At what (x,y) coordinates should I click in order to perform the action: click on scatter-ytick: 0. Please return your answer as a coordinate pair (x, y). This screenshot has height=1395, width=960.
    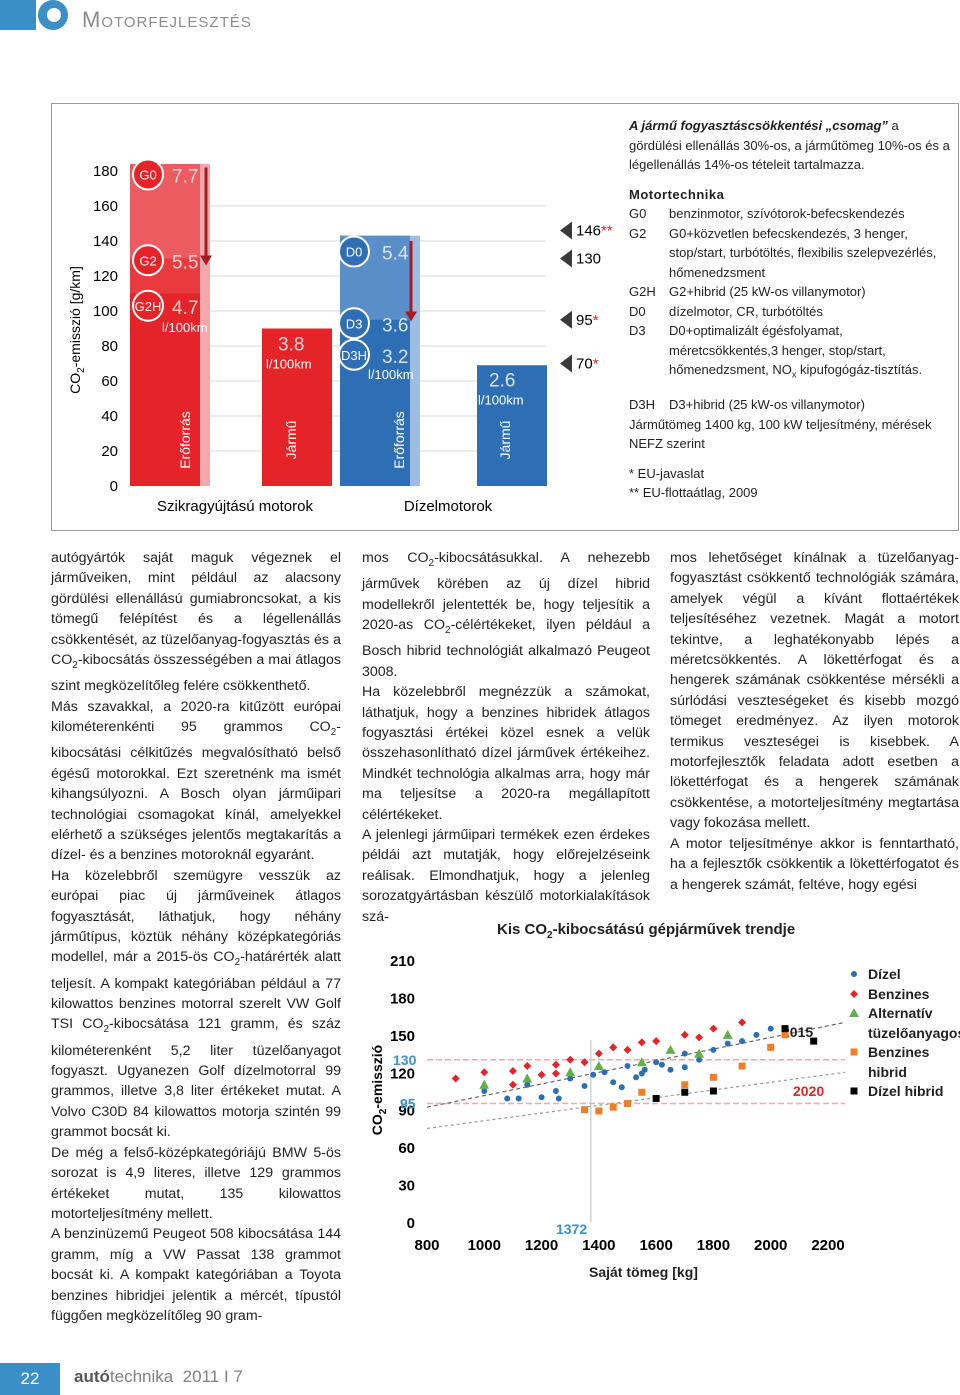
    Looking at the image, I should click on (411, 1223).